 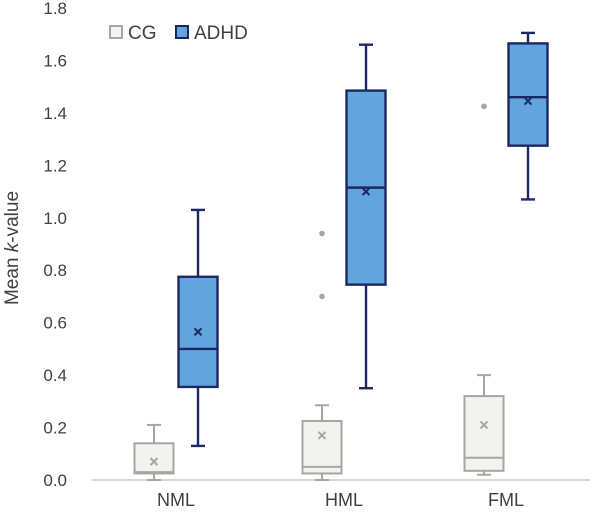 I want to click on y-axis-label-italic: k, so click(x=12, y=246).